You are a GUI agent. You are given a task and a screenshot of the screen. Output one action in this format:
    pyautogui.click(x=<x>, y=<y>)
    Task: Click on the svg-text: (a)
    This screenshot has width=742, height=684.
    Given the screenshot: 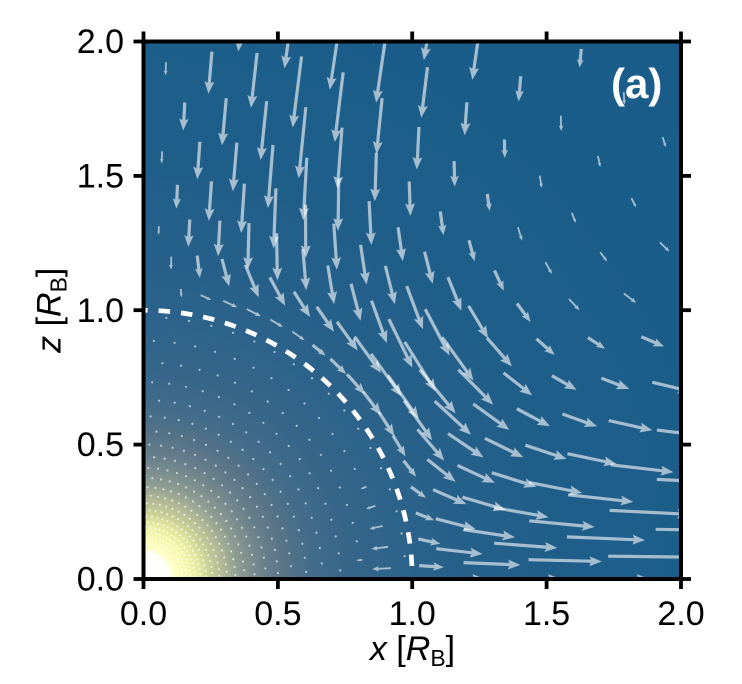 What is the action you would take?
    pyautogui.click(x=636, y=83)
    